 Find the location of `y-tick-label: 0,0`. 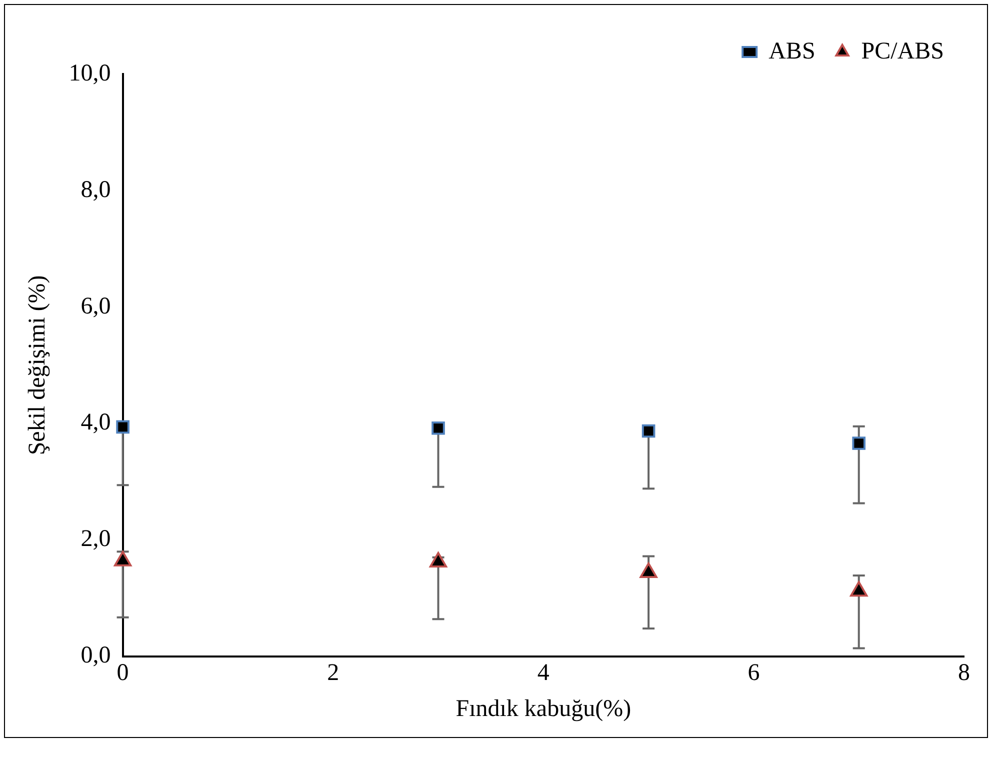

y-tick-label: 0,0 is located at coordinates (95, 655).